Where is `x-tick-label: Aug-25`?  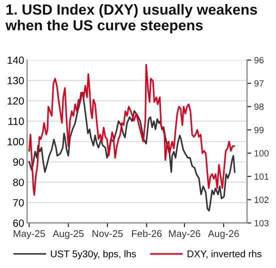 x-tick-label: Aug-25 is located at coordinates (68, 234).